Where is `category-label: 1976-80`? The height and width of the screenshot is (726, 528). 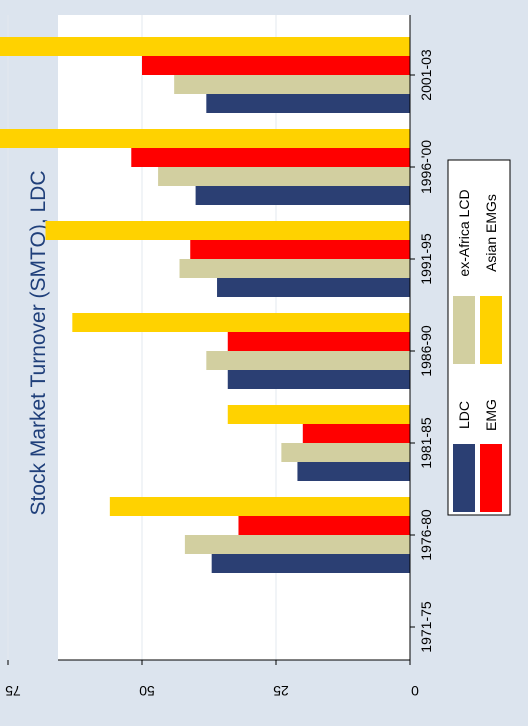 category-label: 1976-80 is located at coordinates (426, 535).